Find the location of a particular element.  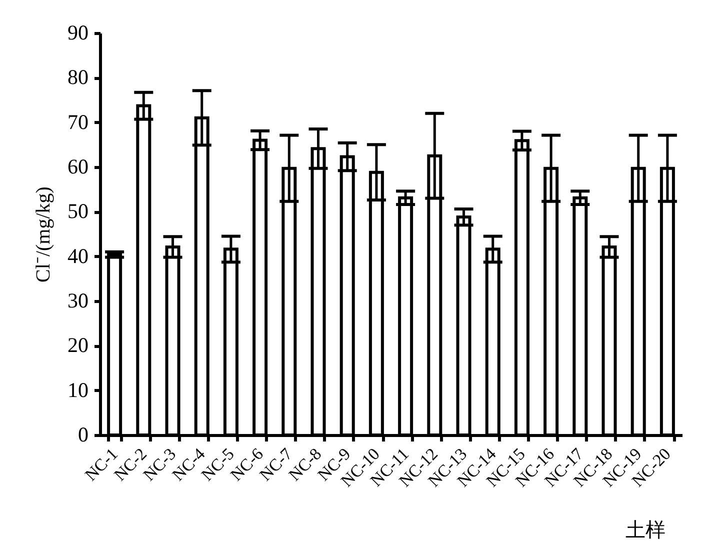

x-axis-title: 土样 is located at coordinates (646, 531).